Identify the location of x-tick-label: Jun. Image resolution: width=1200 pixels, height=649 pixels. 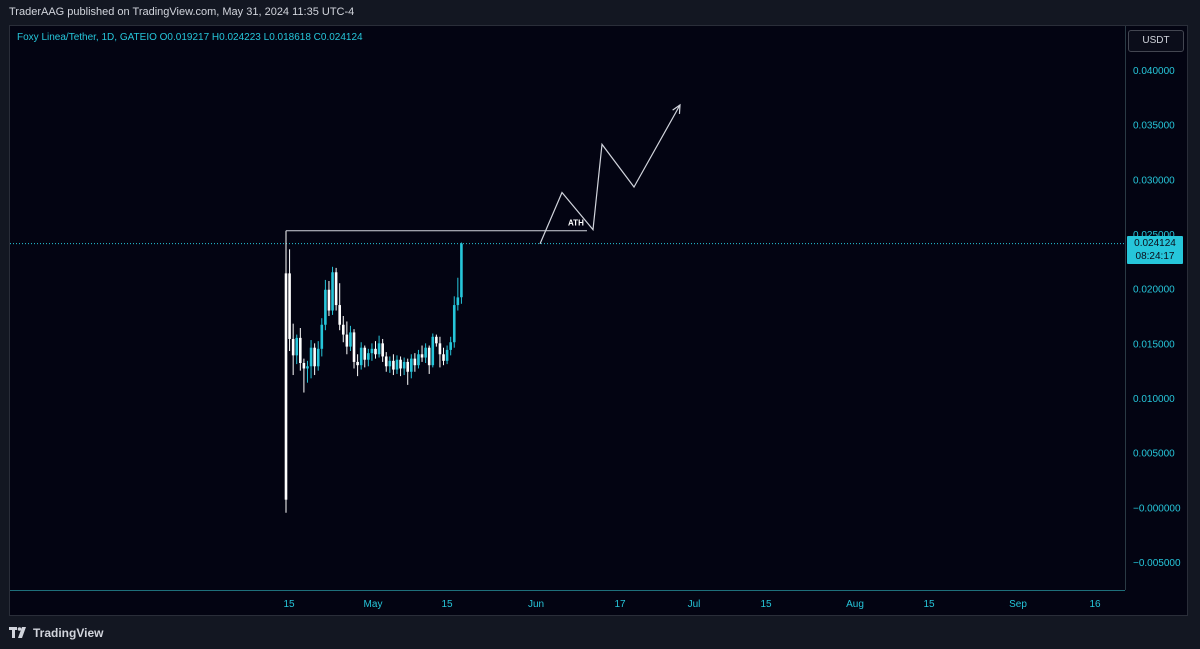
(536, 604).